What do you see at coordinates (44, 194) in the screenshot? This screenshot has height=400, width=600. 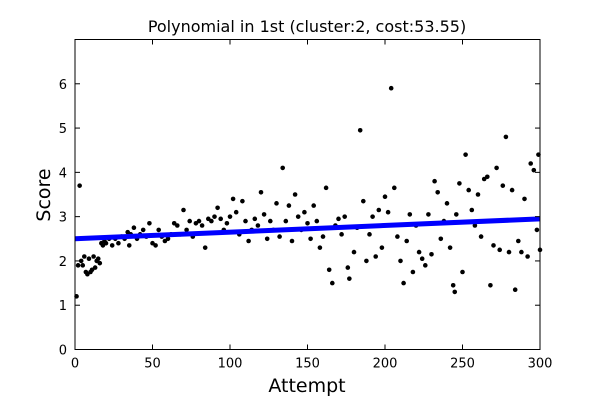 I see `y-axis-label: Score` at bounding box center [44, 194].